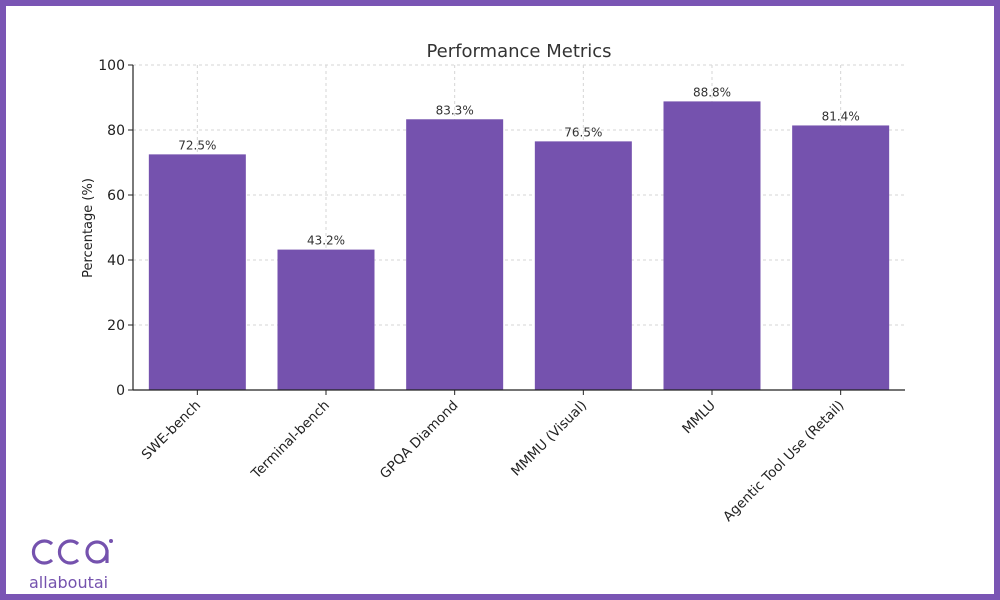  What do you see at coordinates (116, 326) in the screenshot?
I see `y-tick-label: 20` at bounding box center [116, 326].